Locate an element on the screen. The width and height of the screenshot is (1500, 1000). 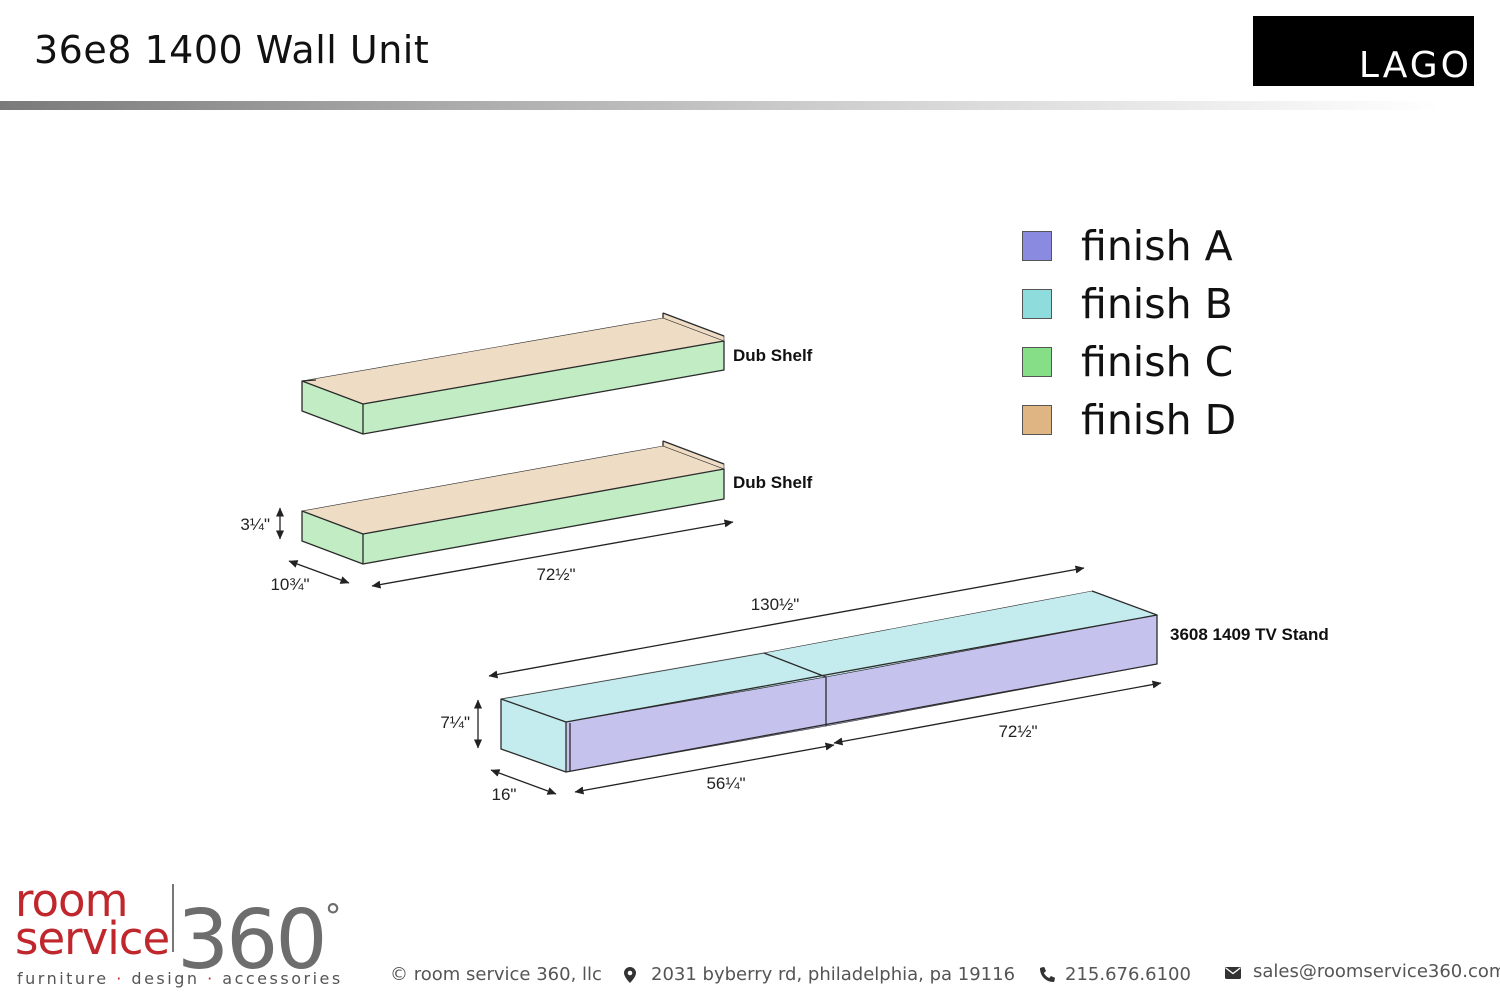
footer-copyright: © room service 360, llc is located at coordinates (496, 974).